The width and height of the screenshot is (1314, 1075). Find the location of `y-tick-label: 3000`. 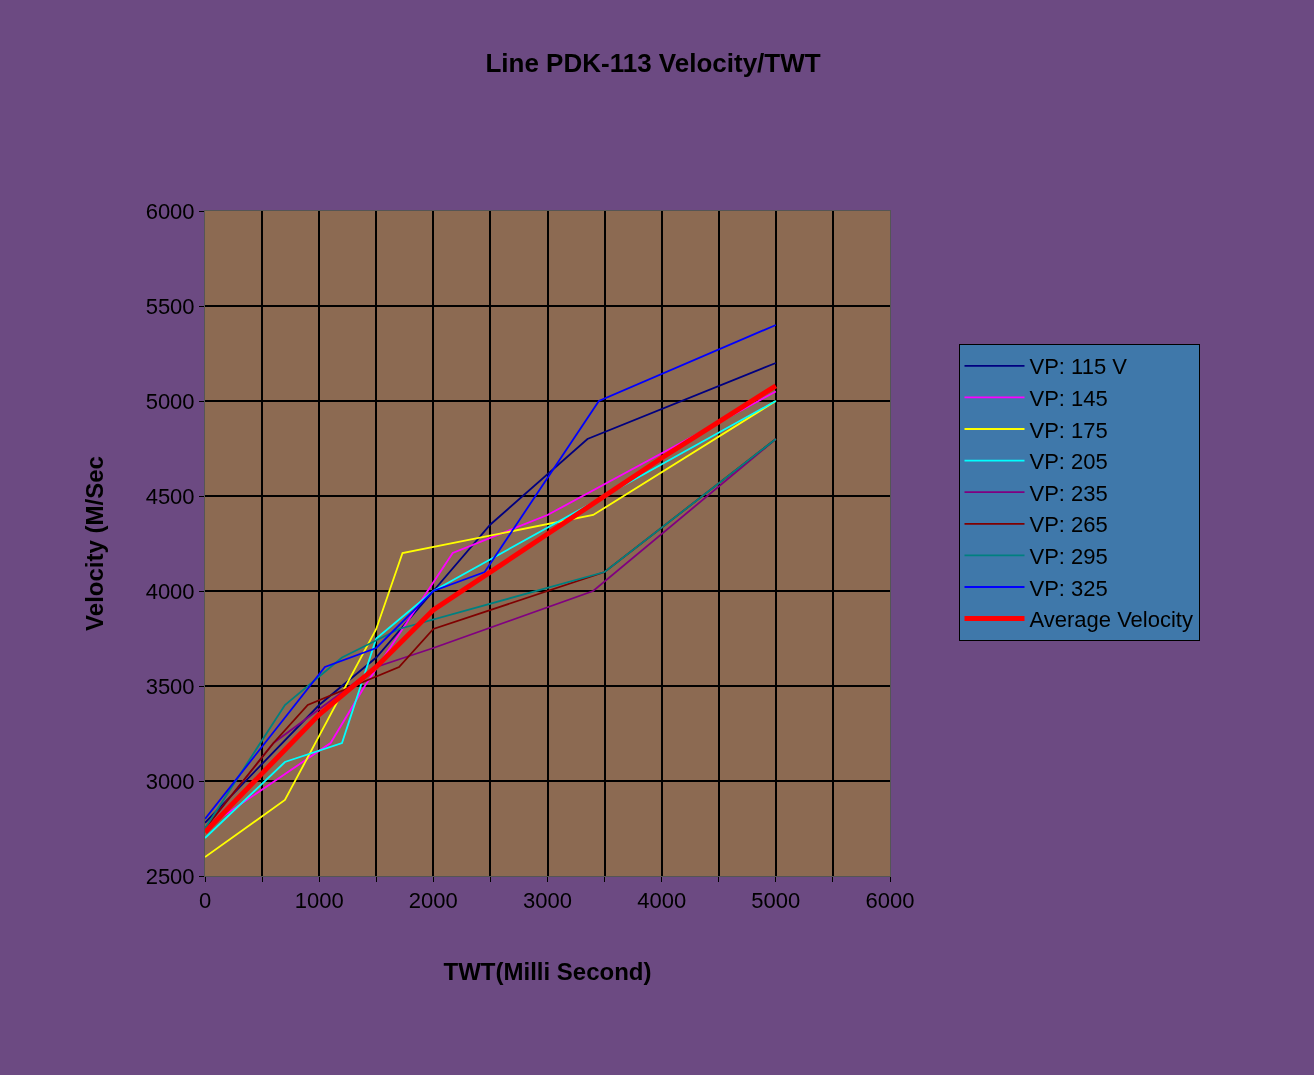

y-tick-label: 3000 is located at coordinates (170, 781).